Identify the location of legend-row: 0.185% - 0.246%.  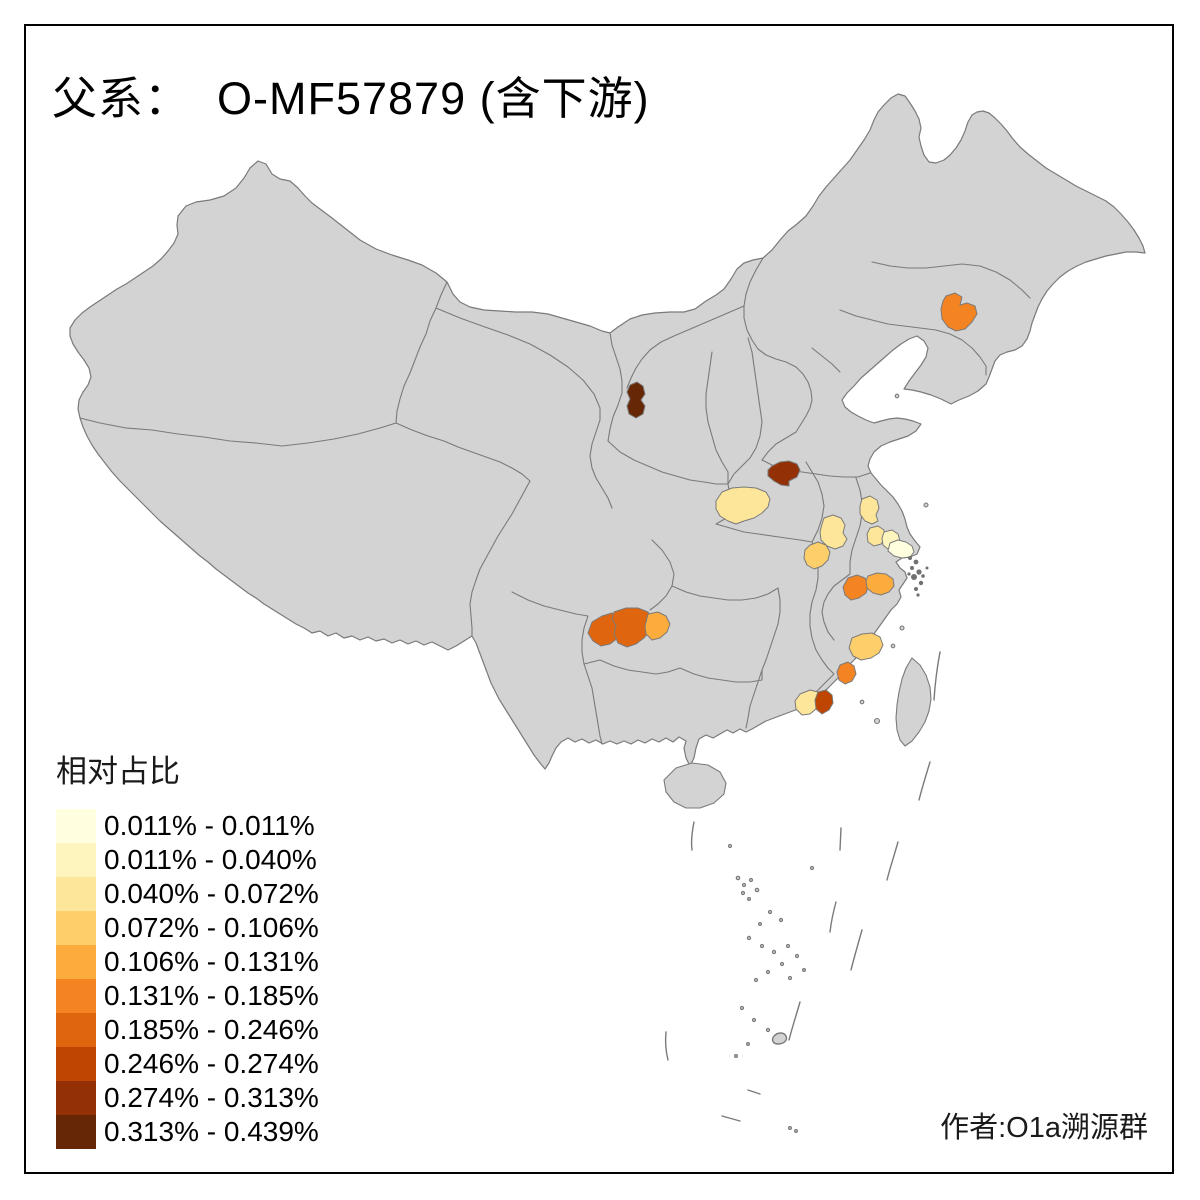
(187, 1030).